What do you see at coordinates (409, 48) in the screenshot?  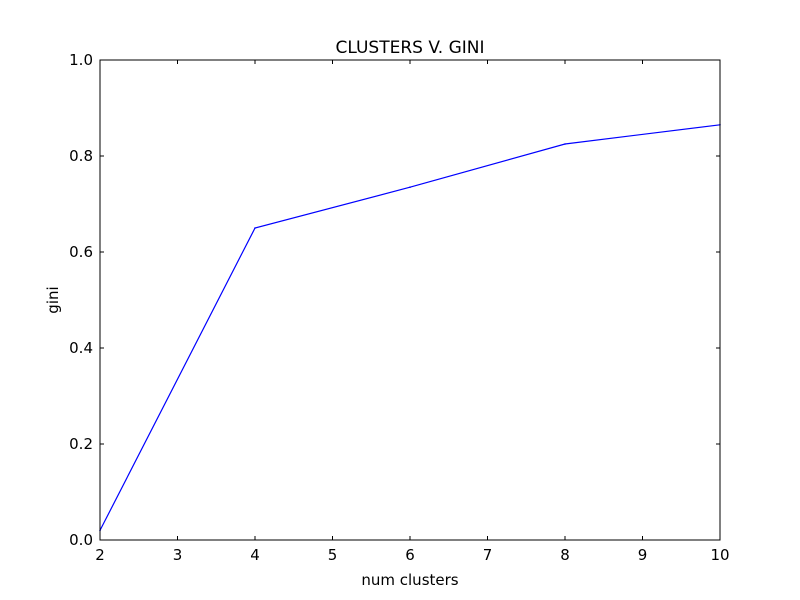 I see `chart-title: CLUSTERS V. GINI` at bounding box center [409, 48].